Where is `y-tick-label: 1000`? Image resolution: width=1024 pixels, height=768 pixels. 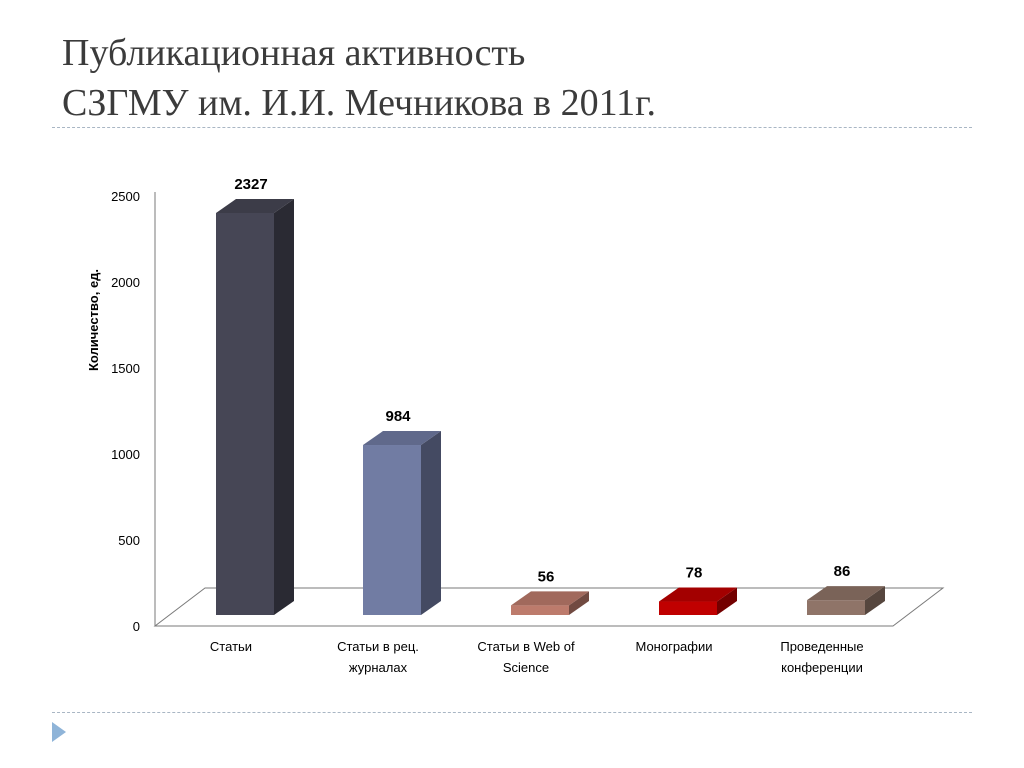 y-tick-label: 1000 is located at coordinates (125, 454).